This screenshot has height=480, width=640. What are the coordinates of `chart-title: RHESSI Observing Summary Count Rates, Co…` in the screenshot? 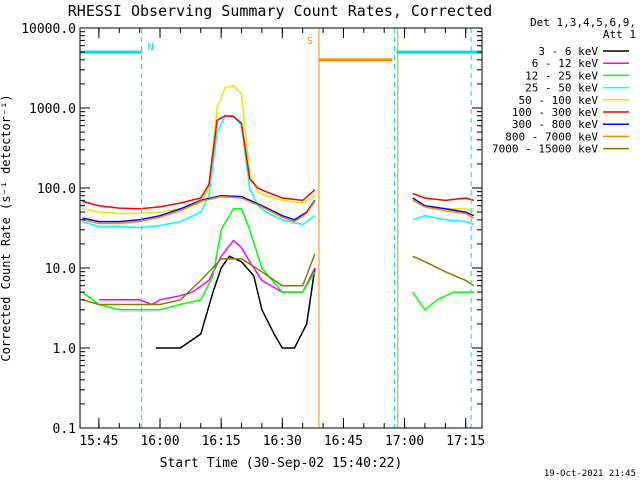 It's located at (280, 11).